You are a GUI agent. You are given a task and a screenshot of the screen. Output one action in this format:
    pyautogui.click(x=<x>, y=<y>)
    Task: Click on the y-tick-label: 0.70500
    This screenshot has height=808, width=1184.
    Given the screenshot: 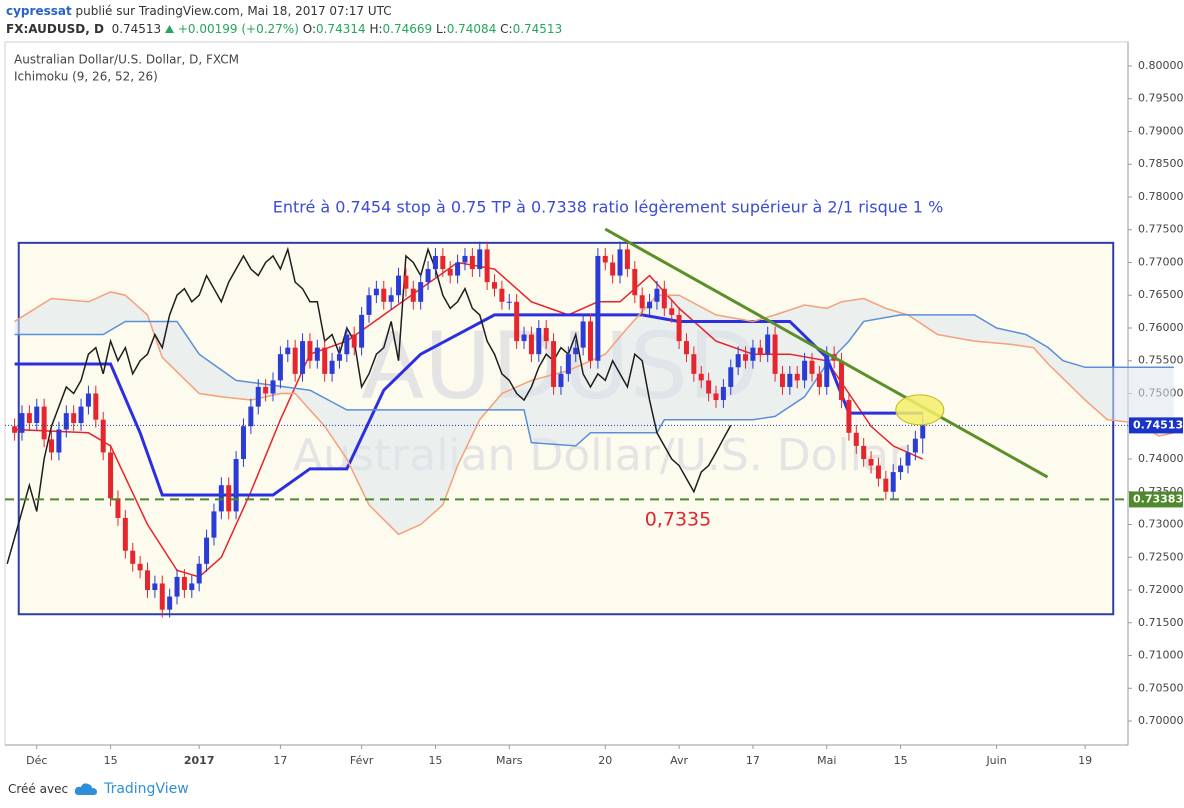 What is the action you would take?
    pyautogui.click(x=1161, y=687)
    